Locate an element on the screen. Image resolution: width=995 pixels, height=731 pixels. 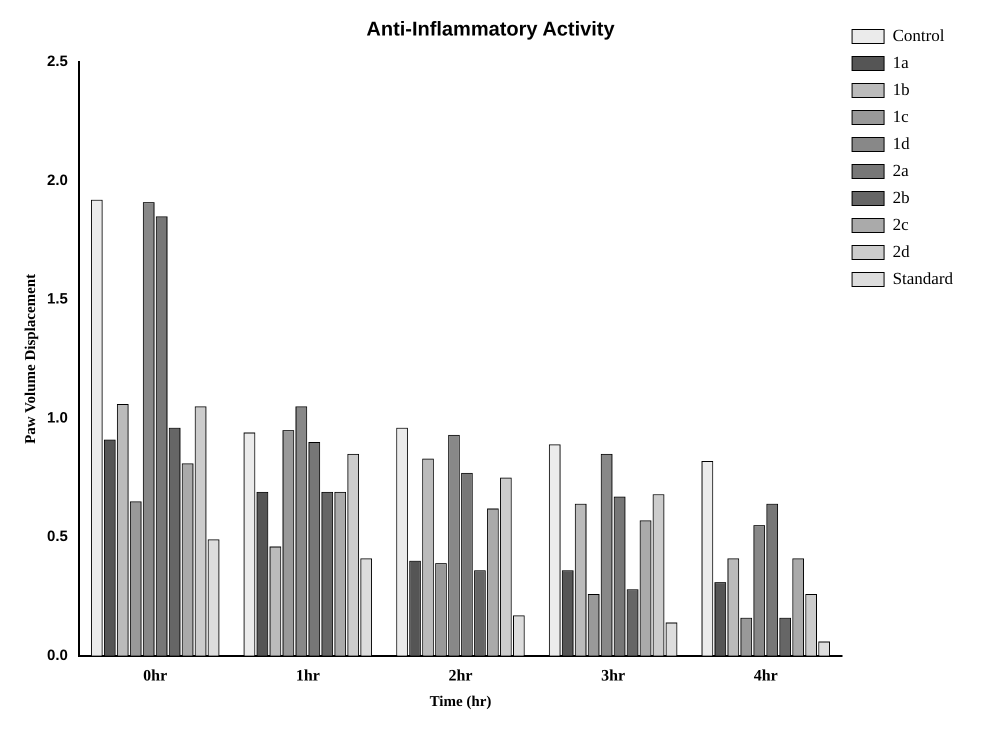
legend-label: 1c is located at coordinates (901, 116).